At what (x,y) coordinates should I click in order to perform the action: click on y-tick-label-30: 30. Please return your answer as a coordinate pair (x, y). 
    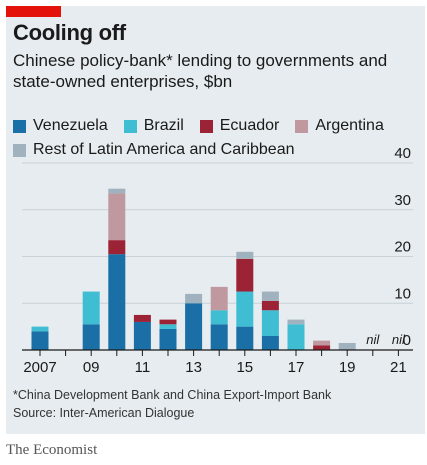
    Looking at the image, I should click on (402, 200).